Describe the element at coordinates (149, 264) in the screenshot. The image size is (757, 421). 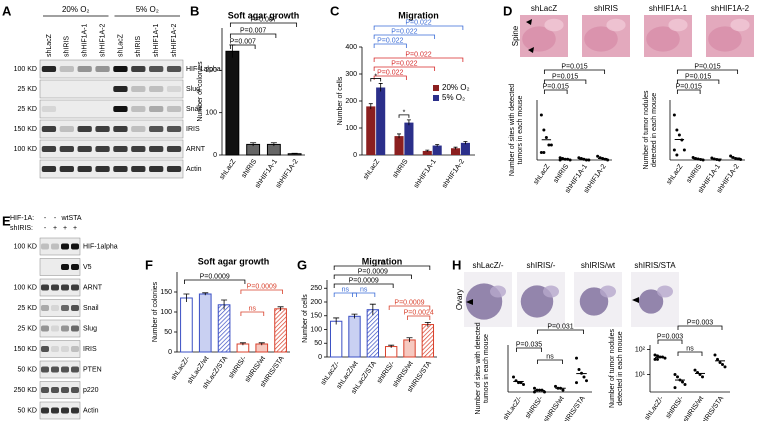
I see `panel-label: F` at that location.